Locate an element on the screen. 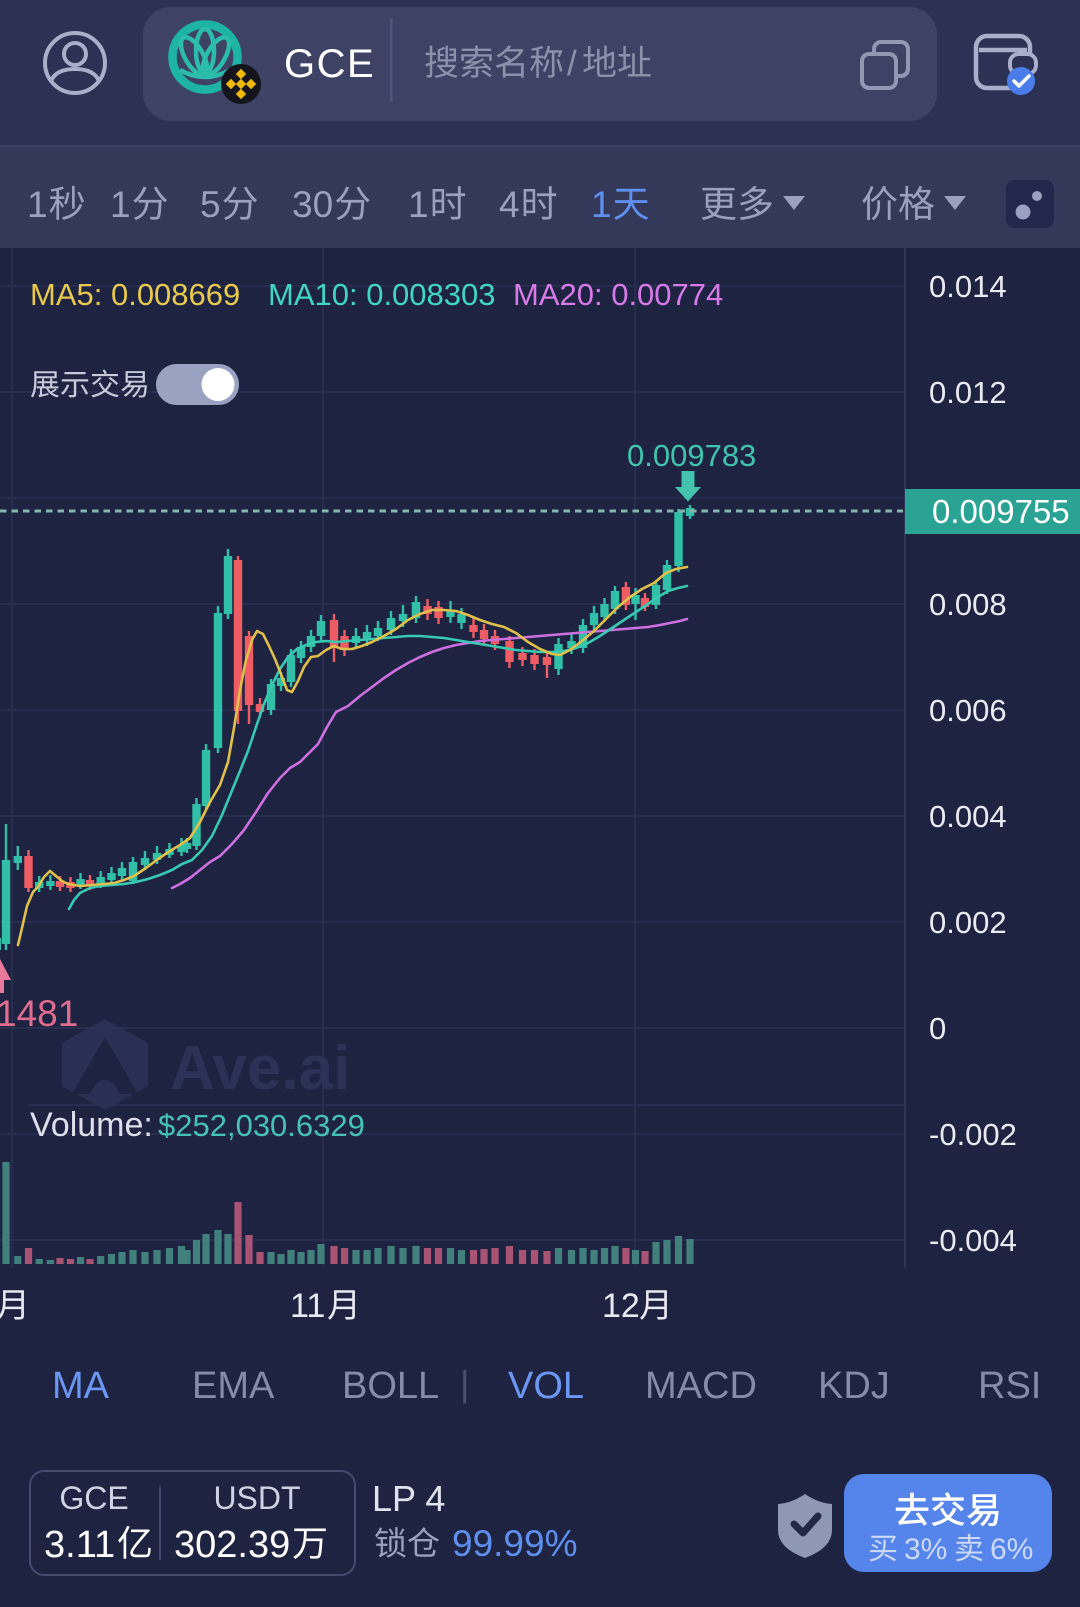 Image resolution: width=1080 pixels, height=1607 pixels. svg-text: 0.009783 is located at coordinates (691, 455).